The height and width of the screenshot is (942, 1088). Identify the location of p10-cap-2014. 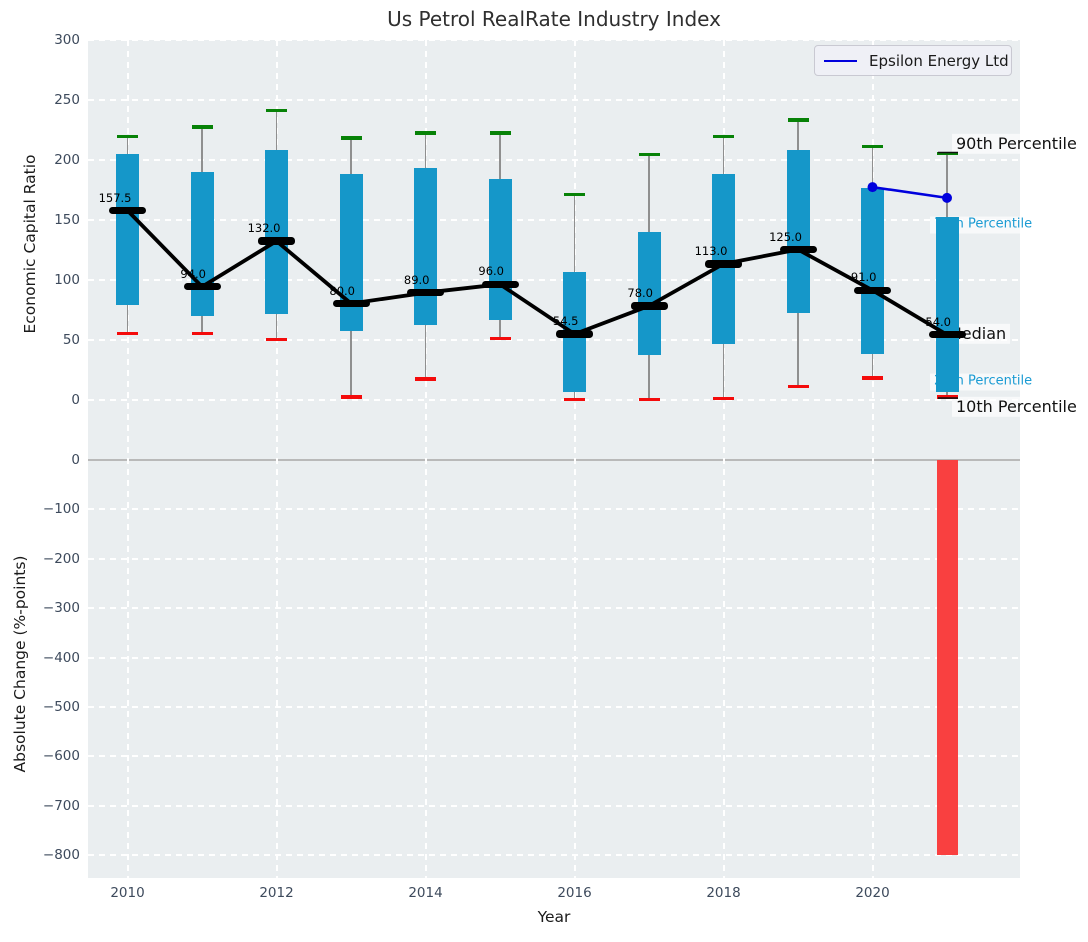
(425, 379).